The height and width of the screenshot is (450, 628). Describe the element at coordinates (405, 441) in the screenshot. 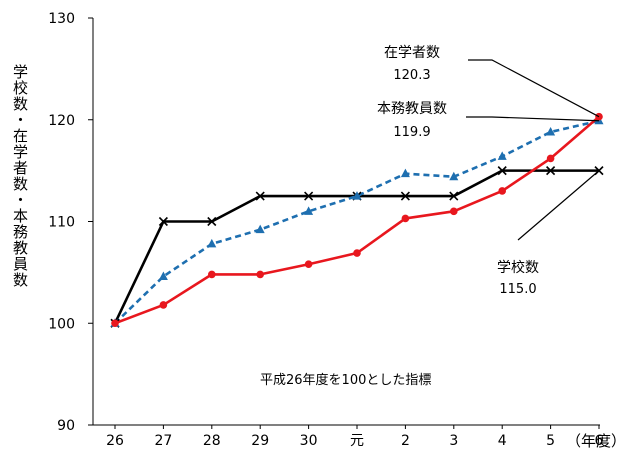

I see `x-tick-label: 2` at that location.